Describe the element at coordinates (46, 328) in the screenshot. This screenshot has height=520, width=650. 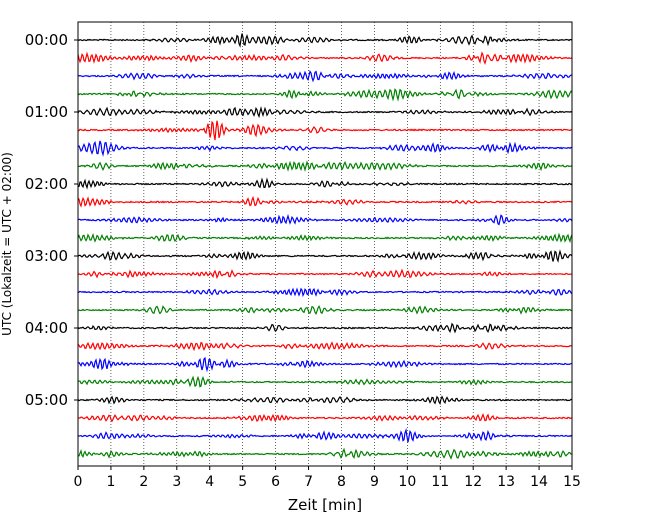
I see `y-tick-label-4: 04:00` at that location.